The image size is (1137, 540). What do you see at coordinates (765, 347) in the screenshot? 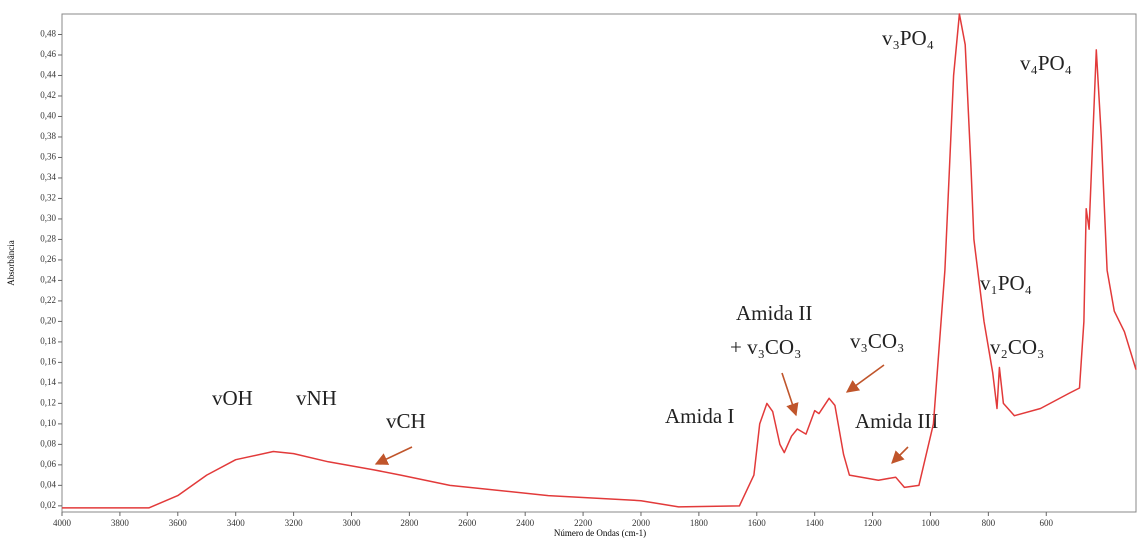
I see `annotation: + v₃CO₃` at bounding box center [765, 347].